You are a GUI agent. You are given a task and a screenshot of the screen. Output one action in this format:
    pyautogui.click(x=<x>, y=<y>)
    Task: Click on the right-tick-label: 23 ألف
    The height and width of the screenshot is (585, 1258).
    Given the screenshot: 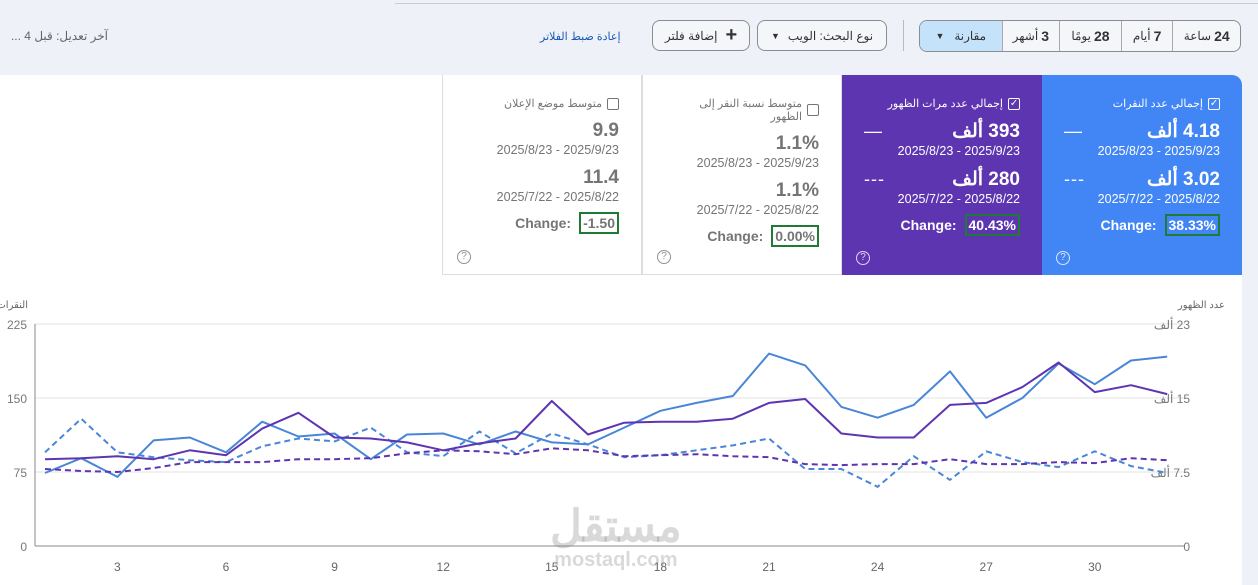 What is the action you would take?
    pyautogui.click(x=1172, y=324)
    